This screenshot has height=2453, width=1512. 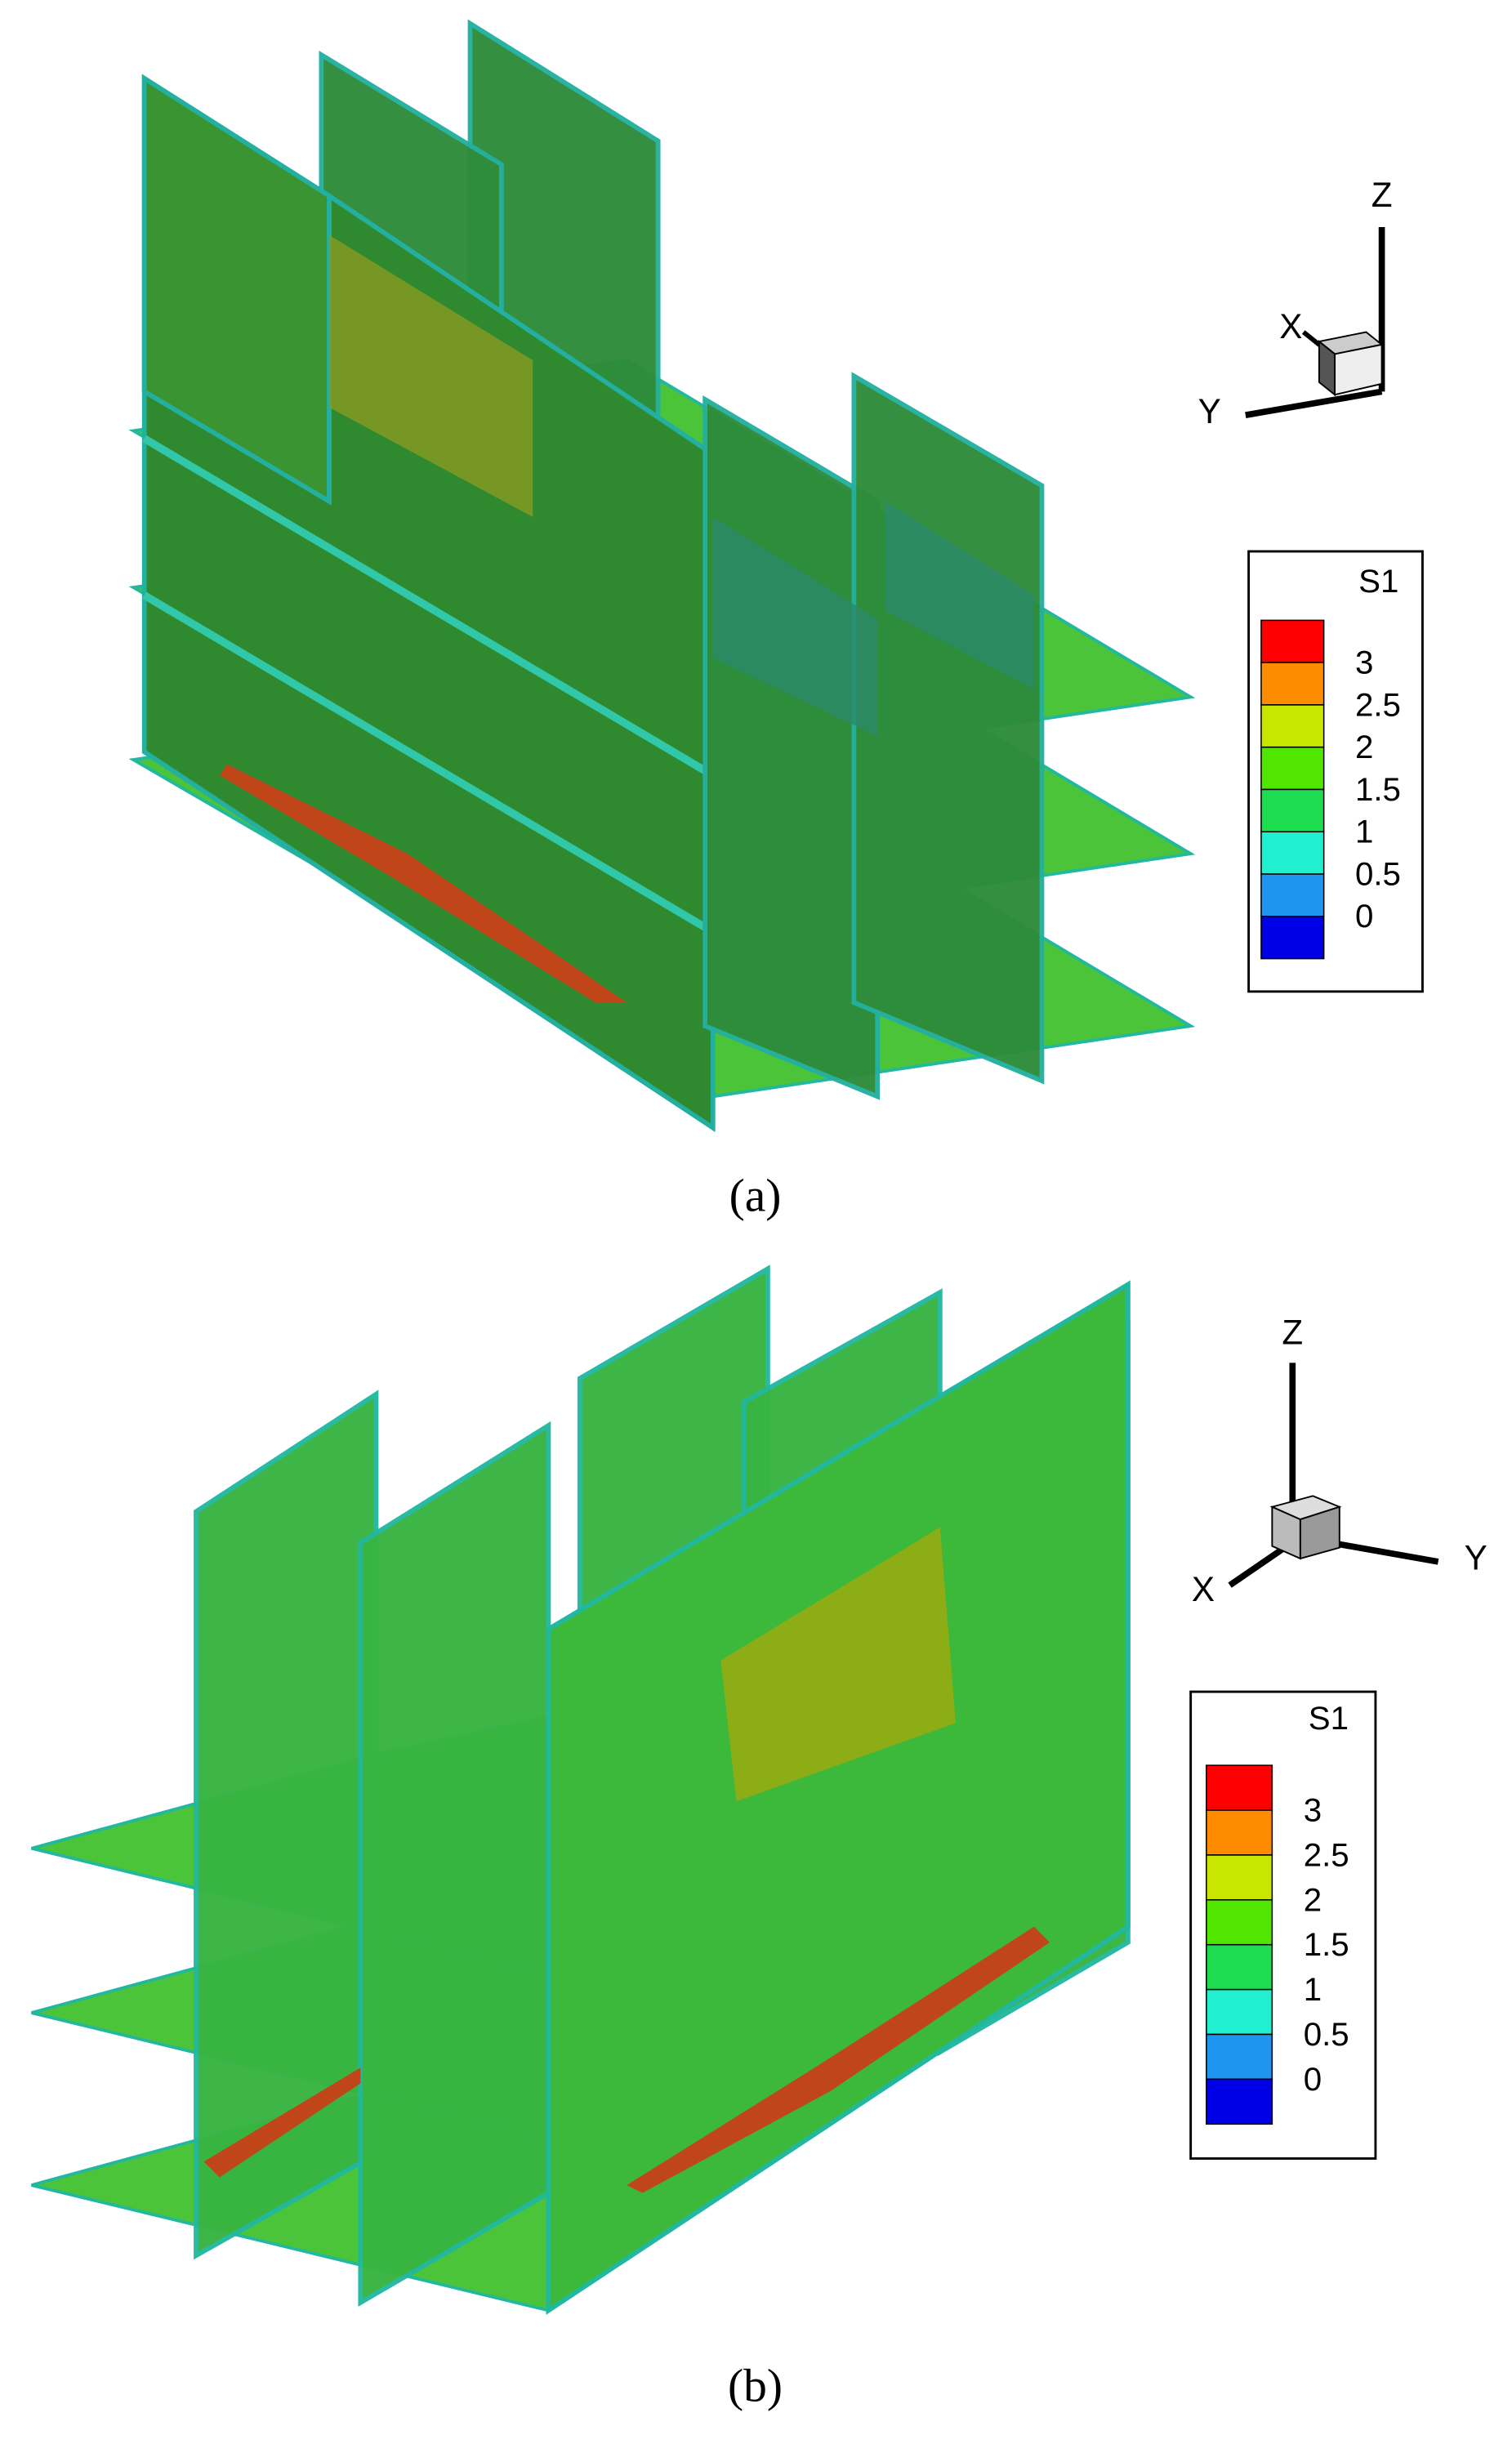 What do you see at coordinates (1315, 322) in the screenshot?
I see `triad-a` at bounding box center [1315, 322].